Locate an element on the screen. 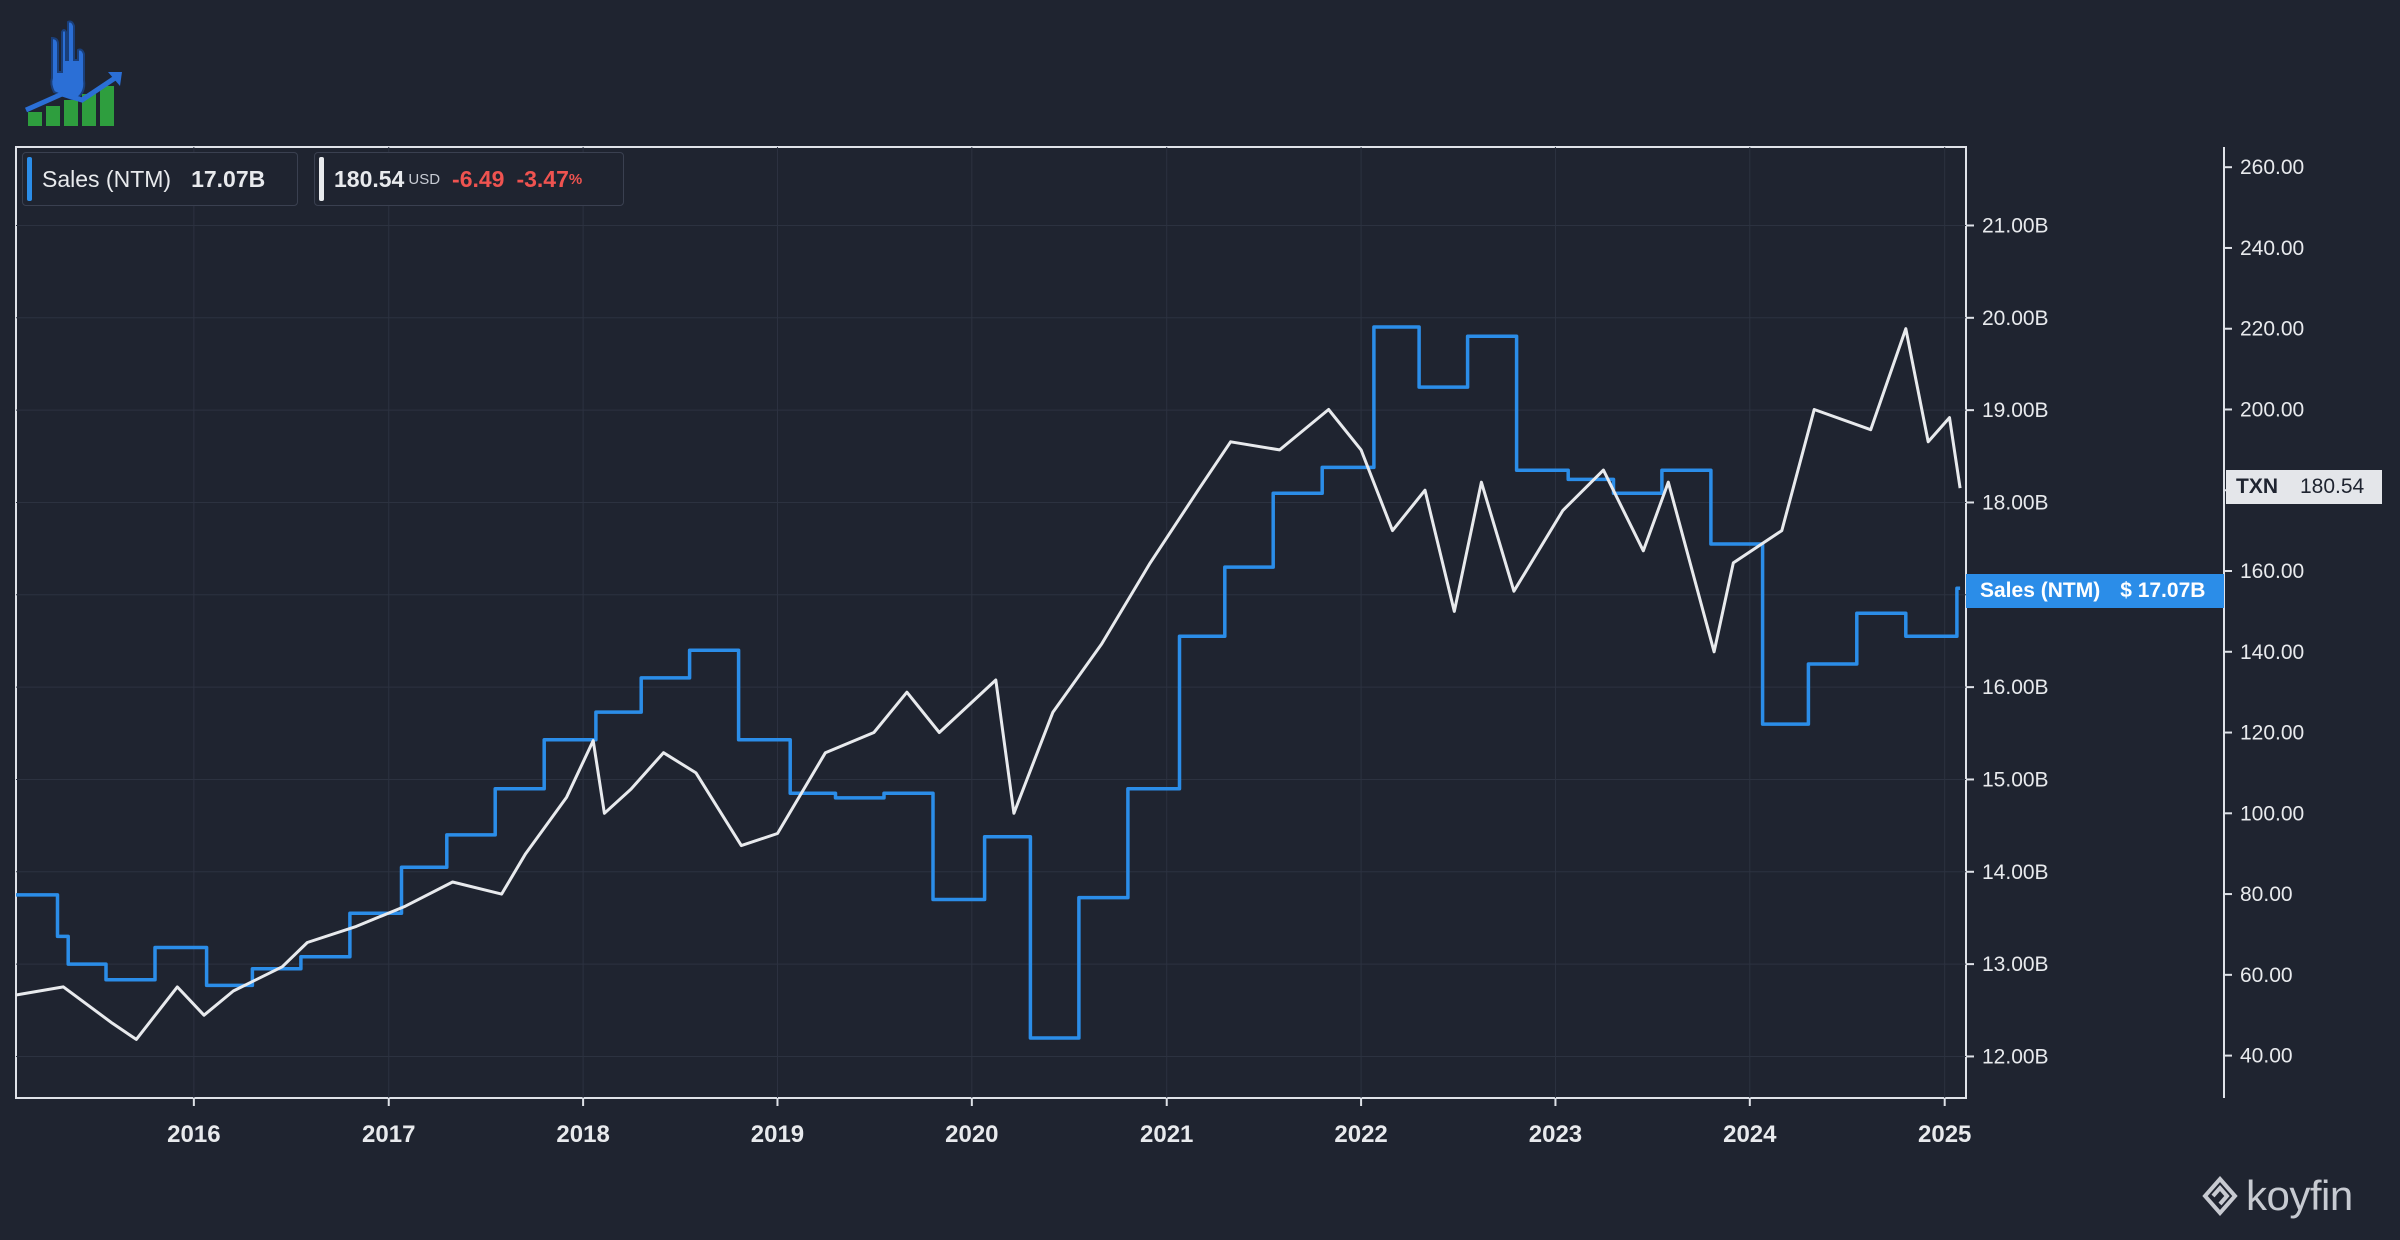 This screenshot has height=1240, width=2400. koyfin-wordmark: koyfin is located at coordinates (2299, 1195).